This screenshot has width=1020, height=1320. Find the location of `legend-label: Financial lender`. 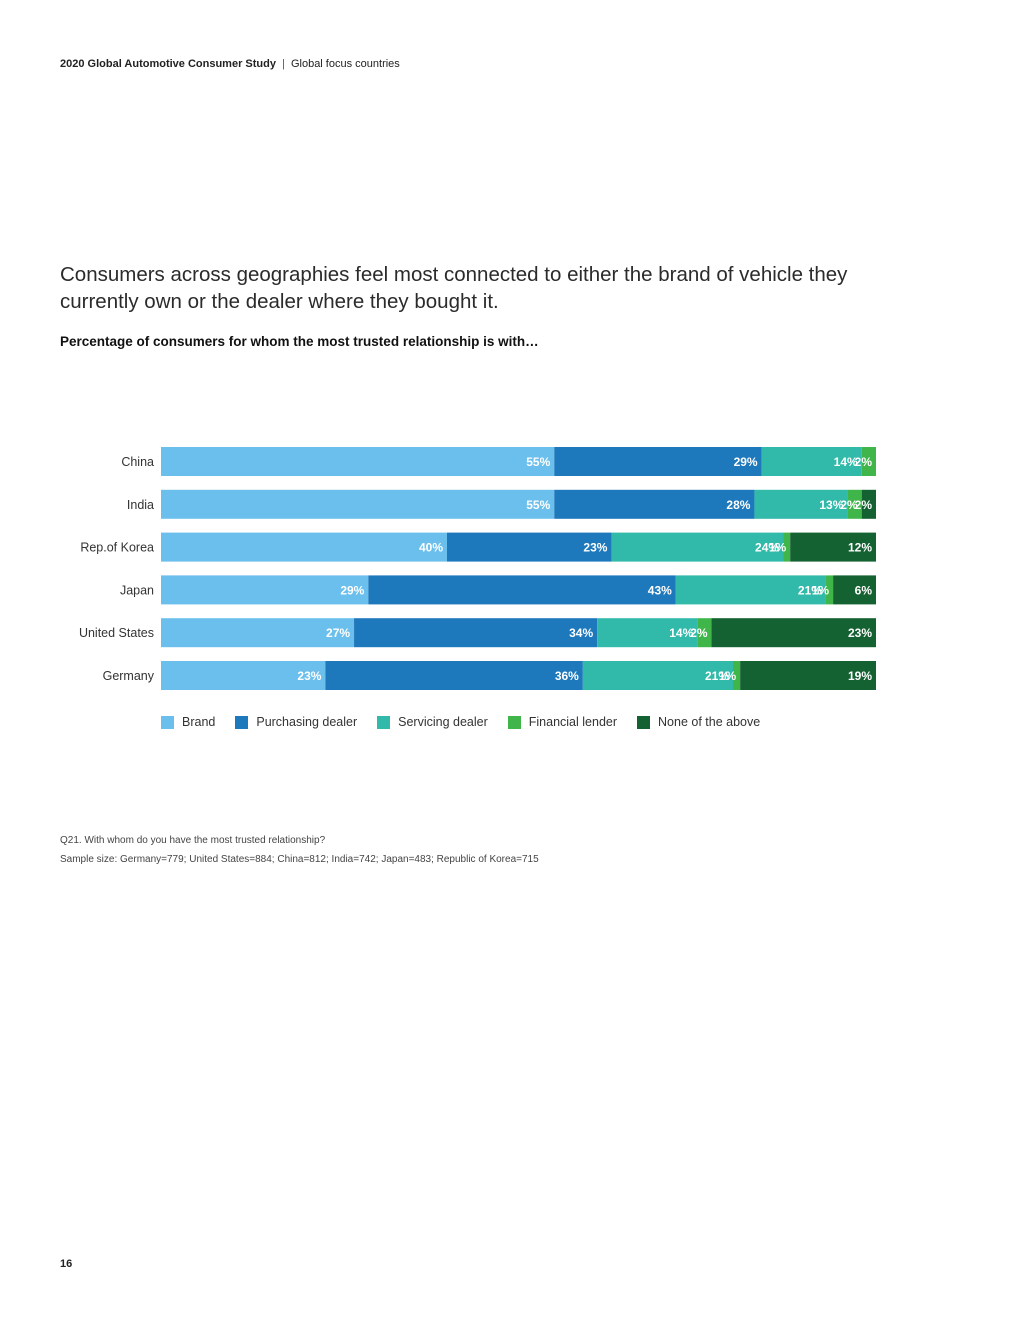

legend-label: Financial lender is located at coordinates (573, 722).